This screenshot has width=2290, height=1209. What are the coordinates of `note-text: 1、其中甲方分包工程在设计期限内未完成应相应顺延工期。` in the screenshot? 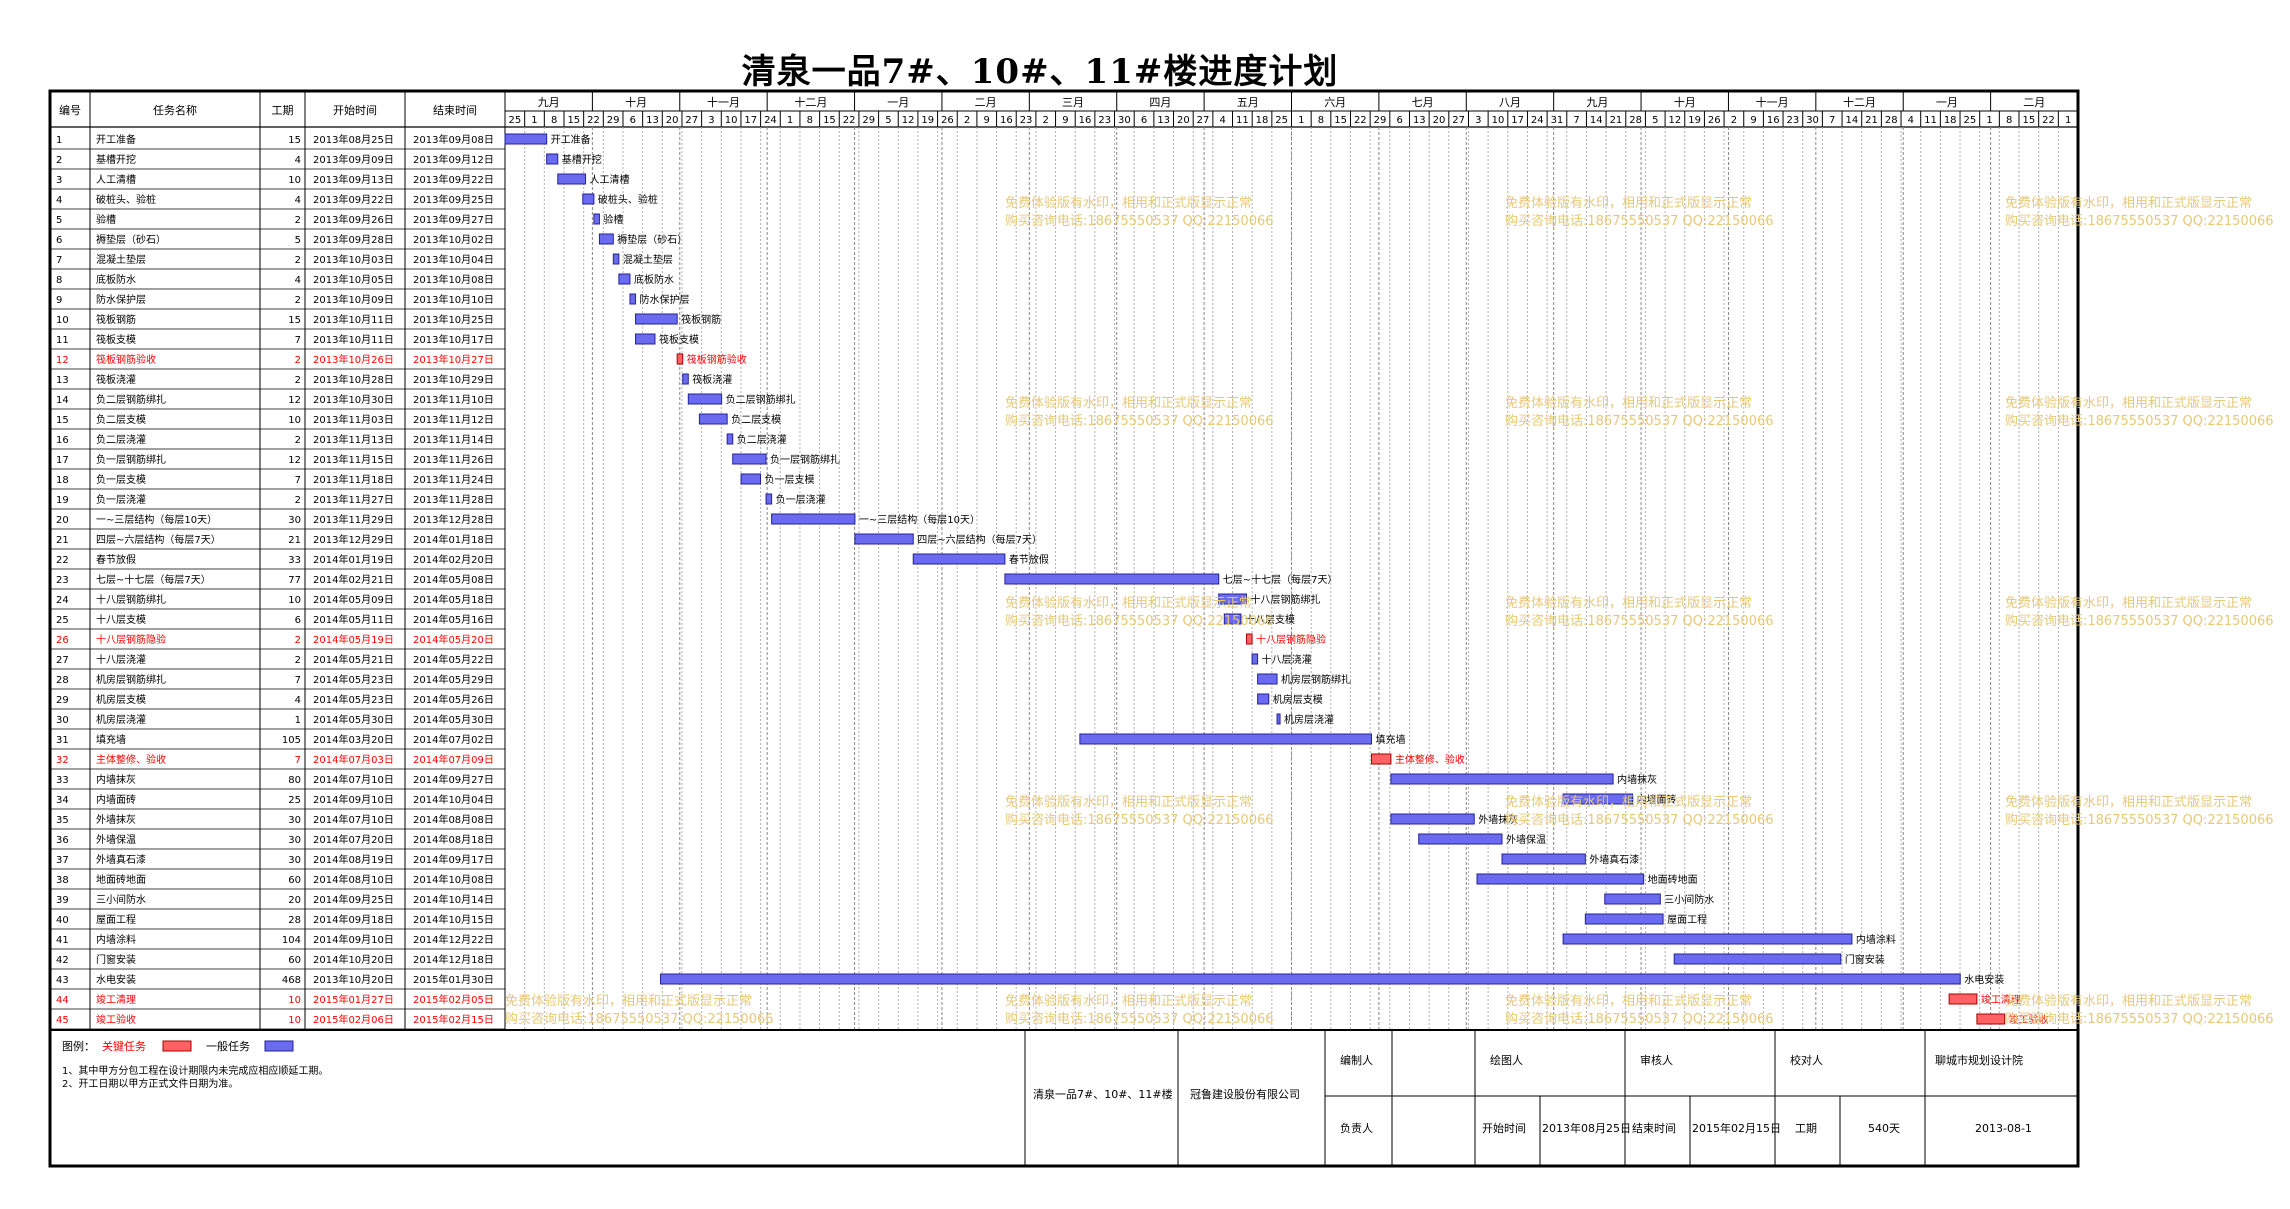 It's located at (195, 1070).